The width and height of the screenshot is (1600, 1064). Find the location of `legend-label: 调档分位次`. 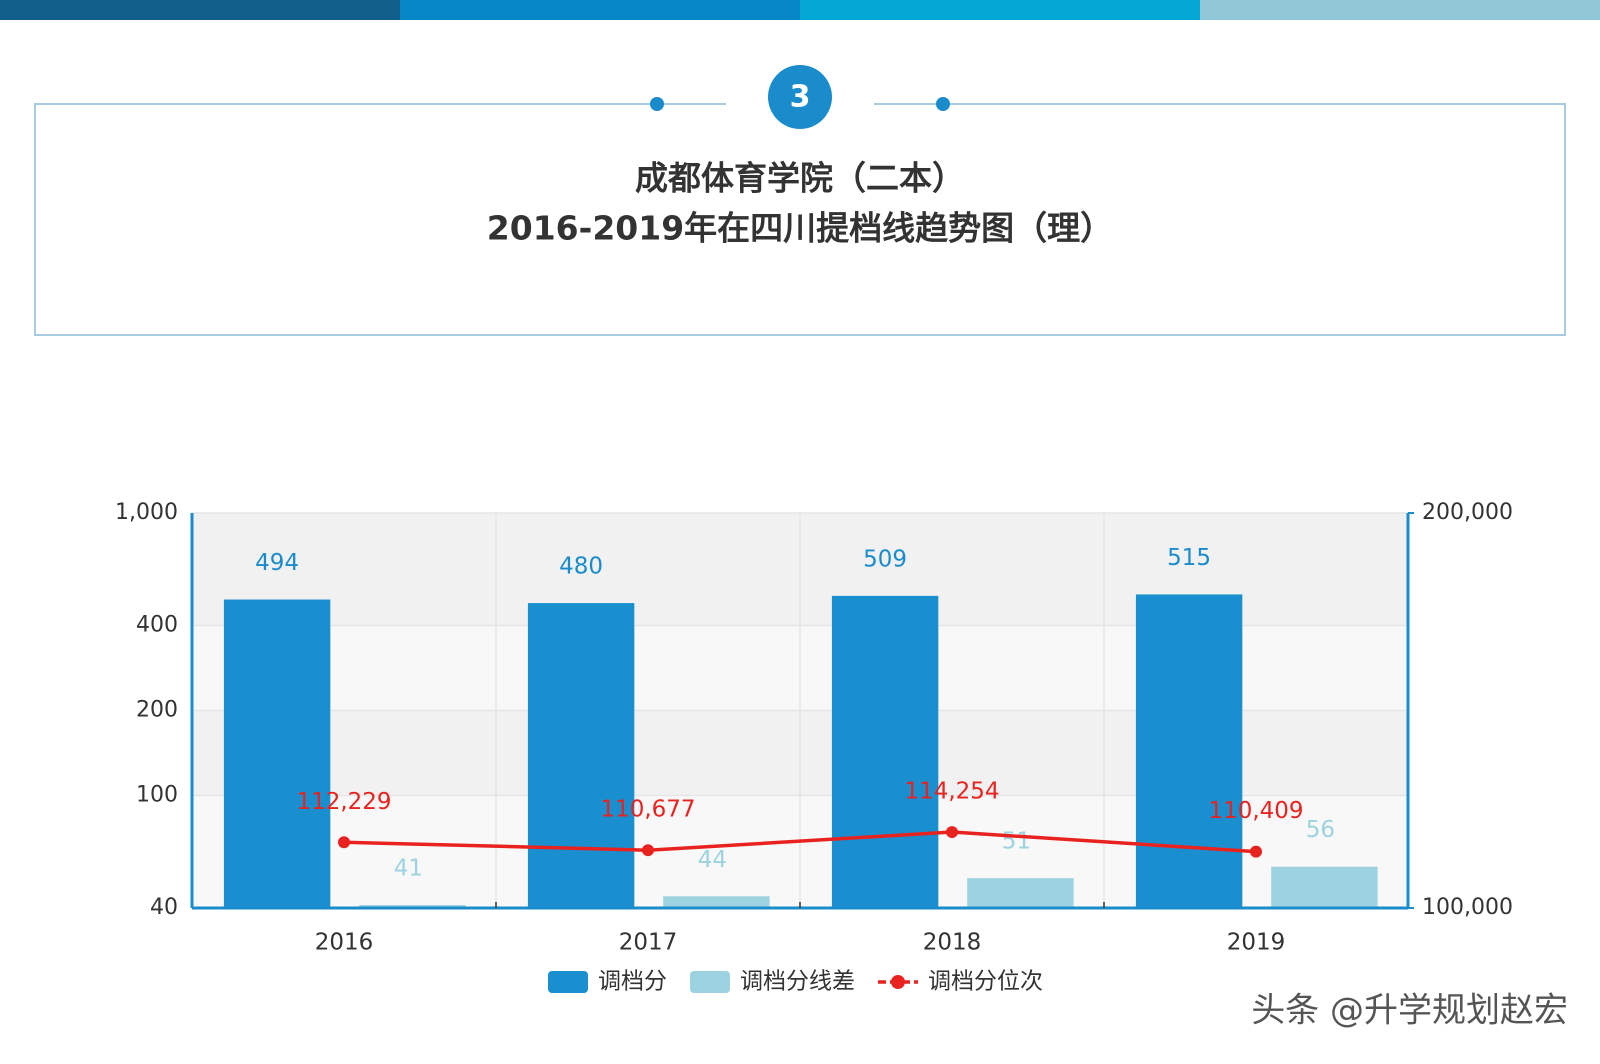

legend-label: 调档分位次 is located at coordinates (985, 982).